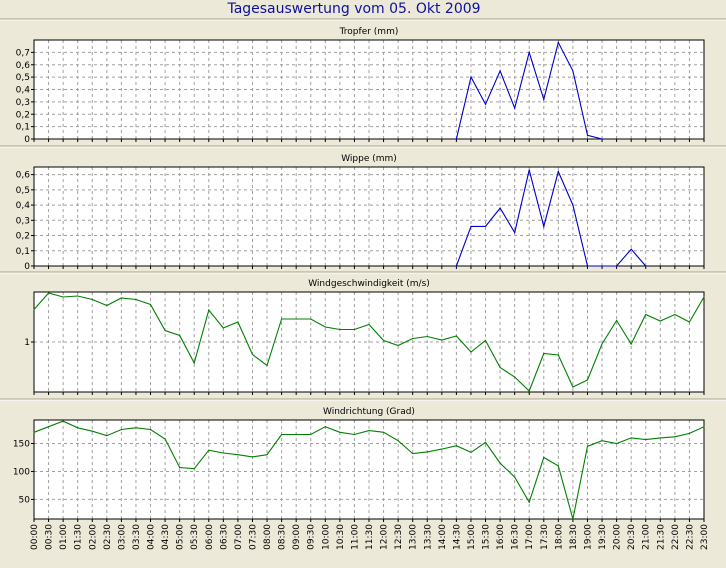 This screenshot has width=726, height=568. I want to click on x-tick-label: 07:30, so click(254, 537).